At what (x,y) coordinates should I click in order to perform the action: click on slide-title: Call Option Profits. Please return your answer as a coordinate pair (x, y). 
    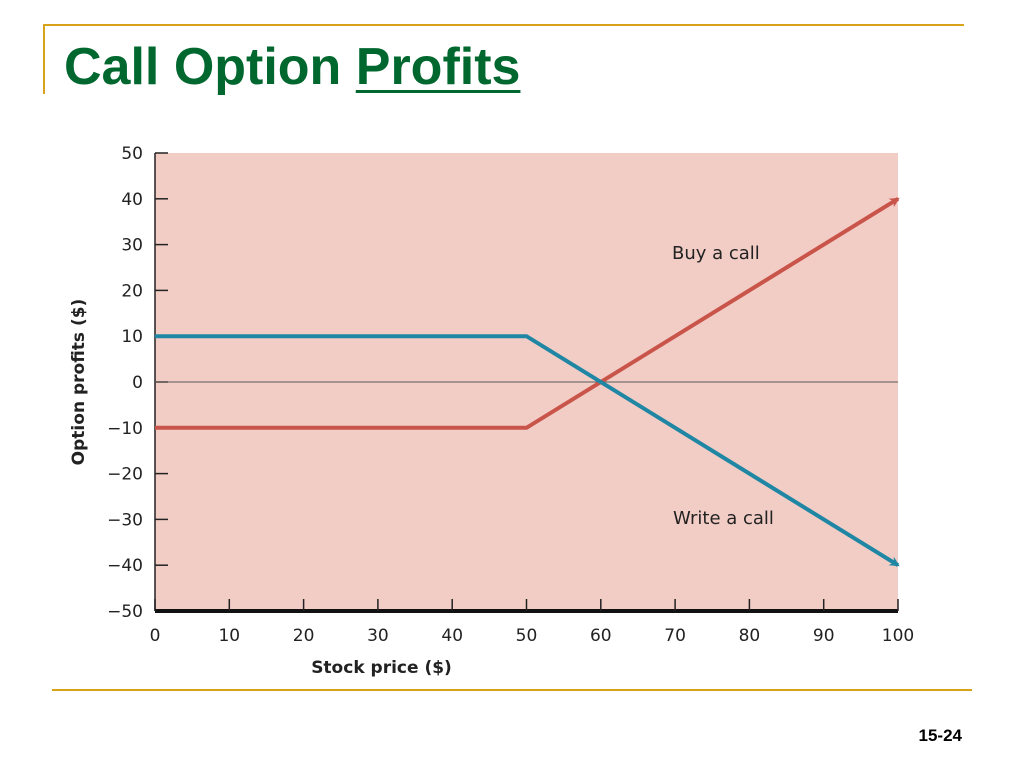
    Looking at the image, I should click on (292, 68).